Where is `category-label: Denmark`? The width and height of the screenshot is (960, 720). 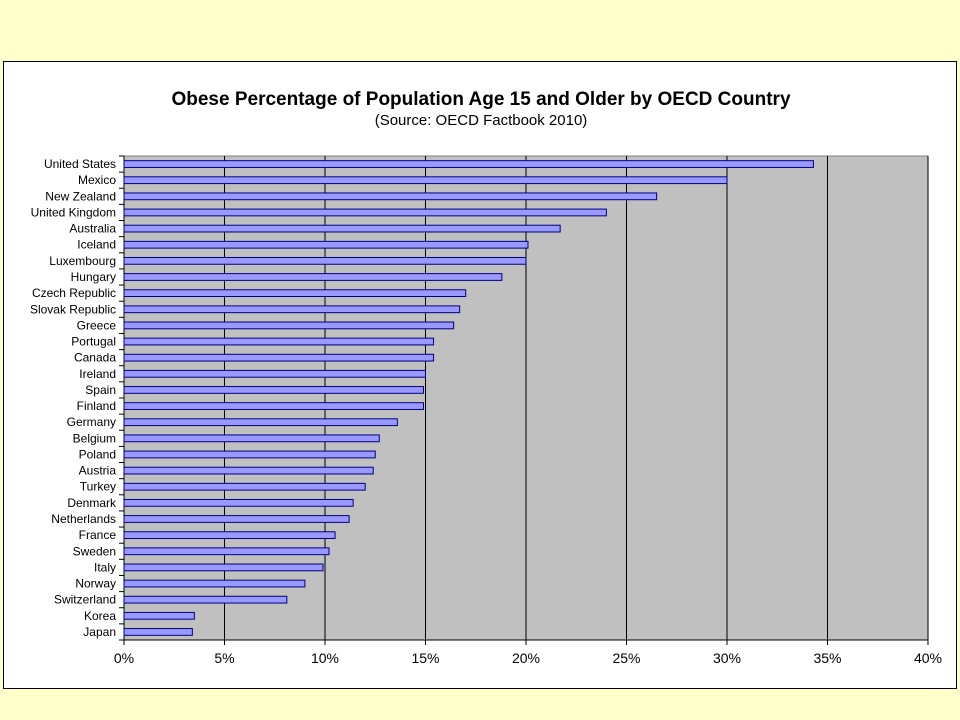 category-label: Denmark is located at coordinates (92, 503).